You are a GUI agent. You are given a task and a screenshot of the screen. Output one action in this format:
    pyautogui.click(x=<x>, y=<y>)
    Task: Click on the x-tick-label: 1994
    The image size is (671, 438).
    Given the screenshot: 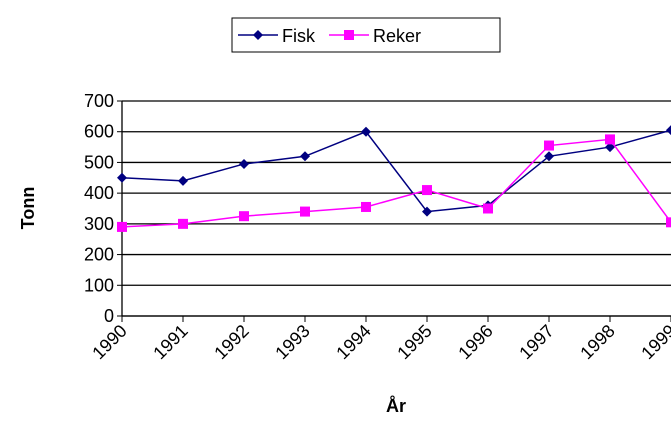 What is the action you would take?
    pyautogui.click(x=353, y=342)
    